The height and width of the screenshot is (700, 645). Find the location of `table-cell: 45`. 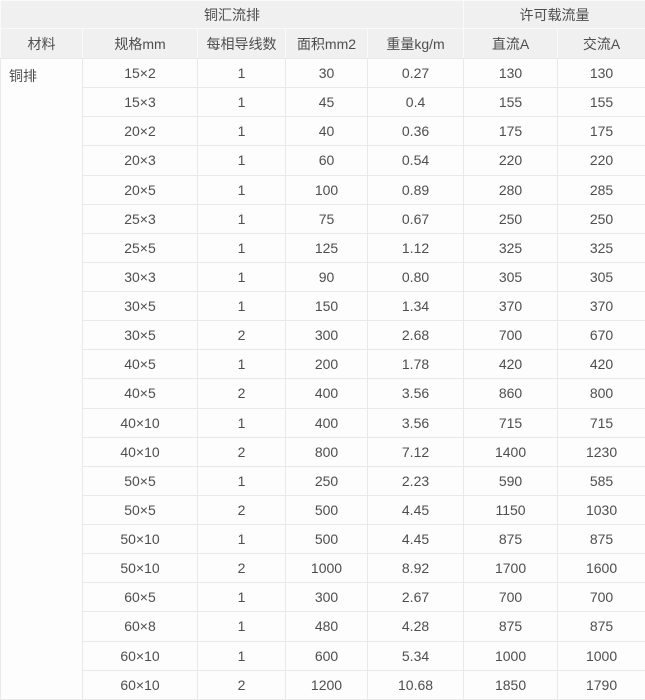

table-cell: 45 is located at coordinates (326, 102).